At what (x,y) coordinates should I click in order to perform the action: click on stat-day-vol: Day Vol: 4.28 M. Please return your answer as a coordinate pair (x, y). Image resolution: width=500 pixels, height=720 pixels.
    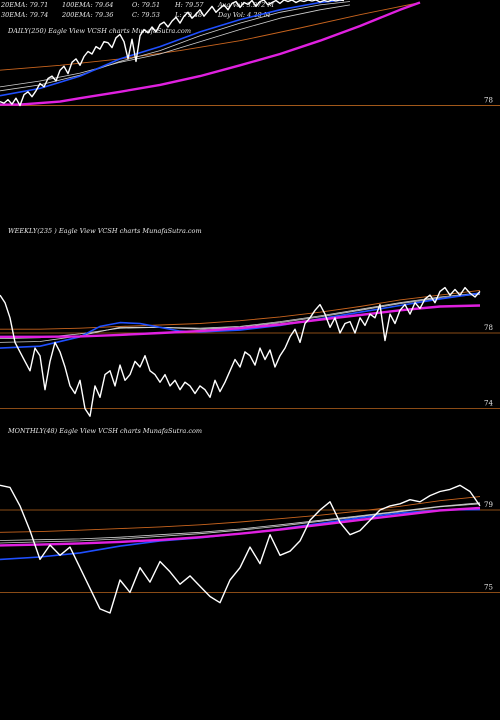
    Looking at the image, I should click on (244, 15).